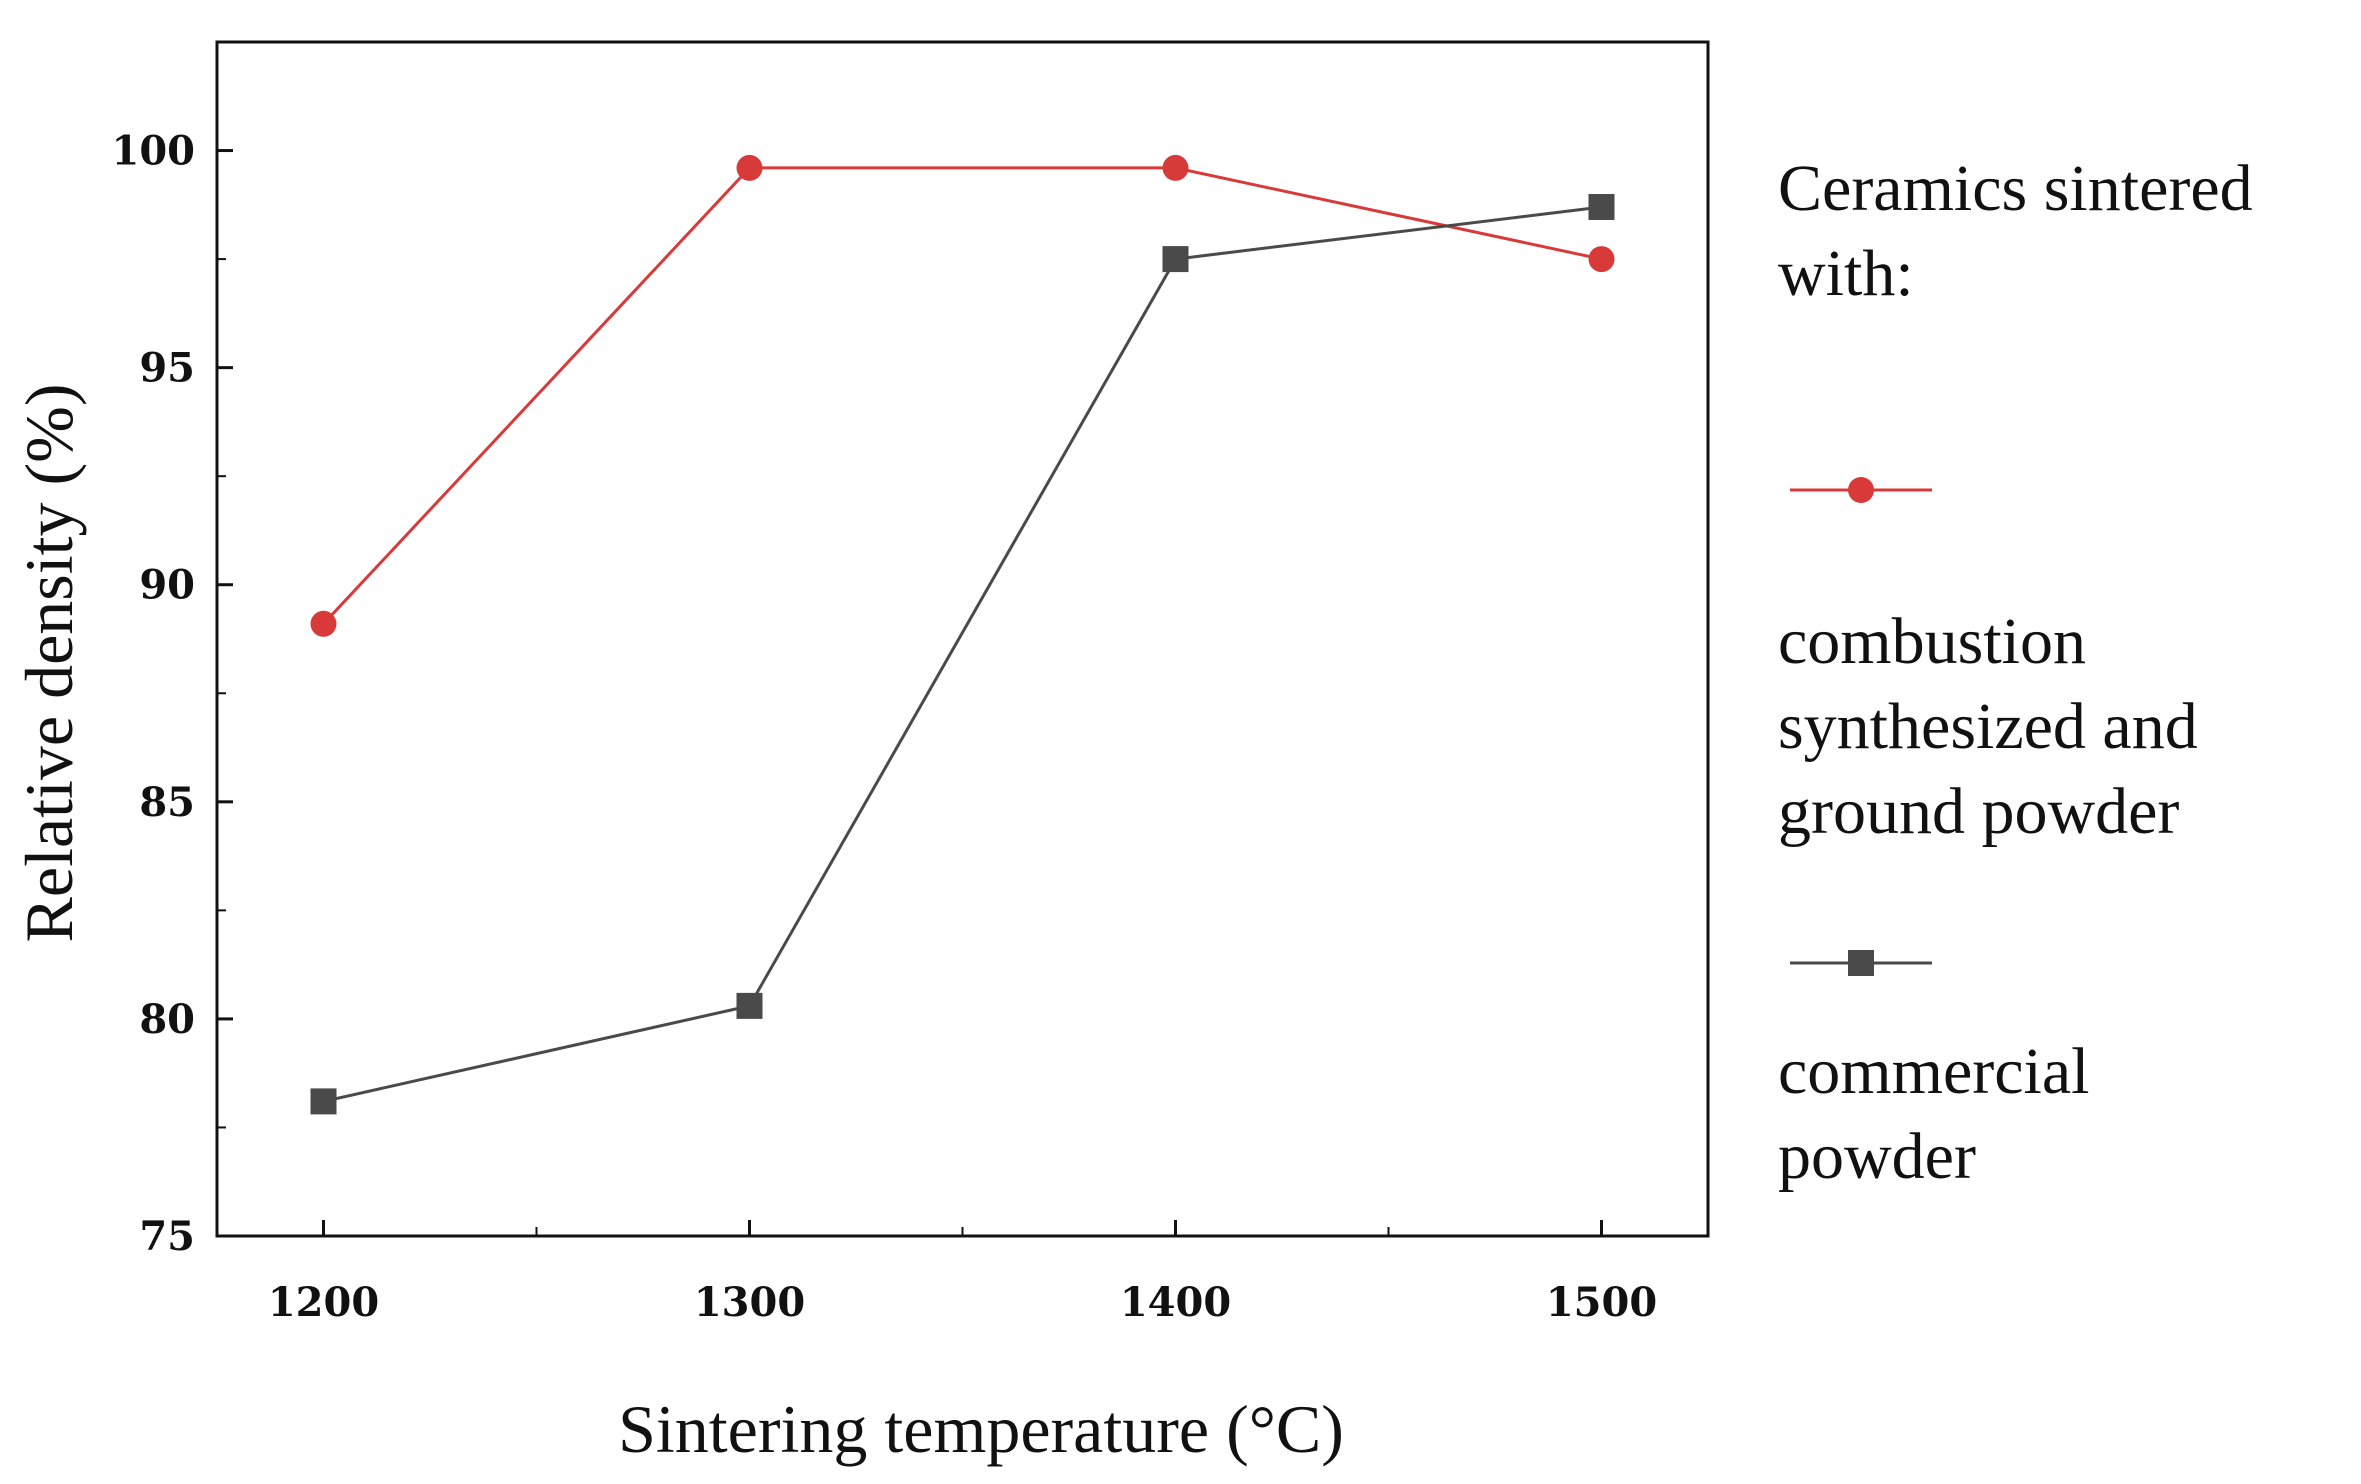 The image size is (2361, 1484). I want to click on legend-marker-commercial, so click(1861, 963).